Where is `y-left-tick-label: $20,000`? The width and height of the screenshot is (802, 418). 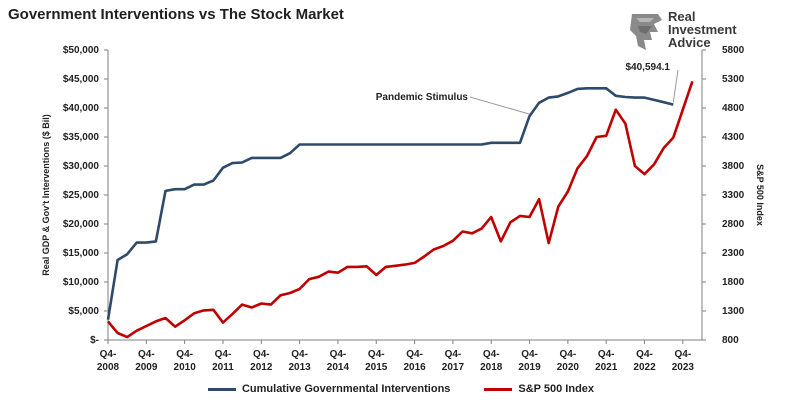
y-left-tick-label: $20,000 is located at coordinates (81, 224).